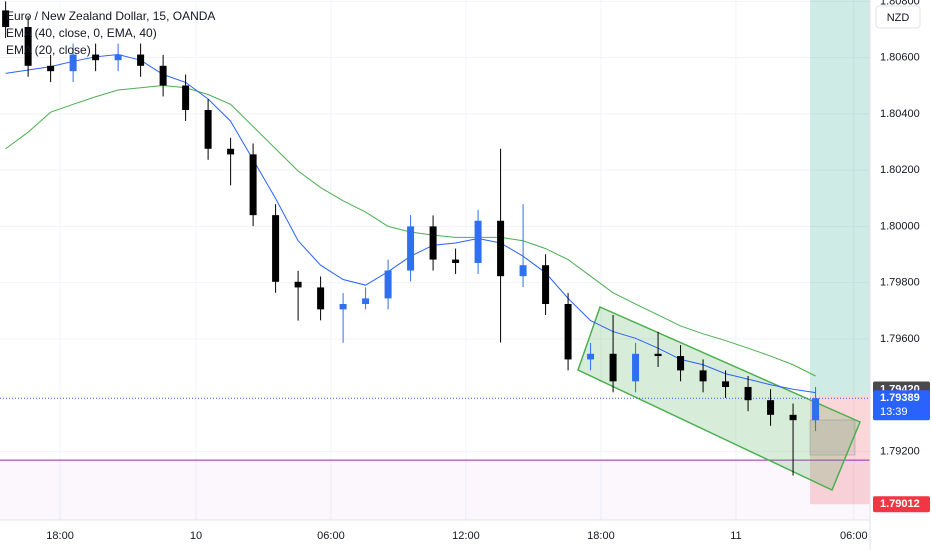  What do you see at coordinates (435, 490) in the screenshot?
I see `shaded-zone` at bounding box center [435, 490].